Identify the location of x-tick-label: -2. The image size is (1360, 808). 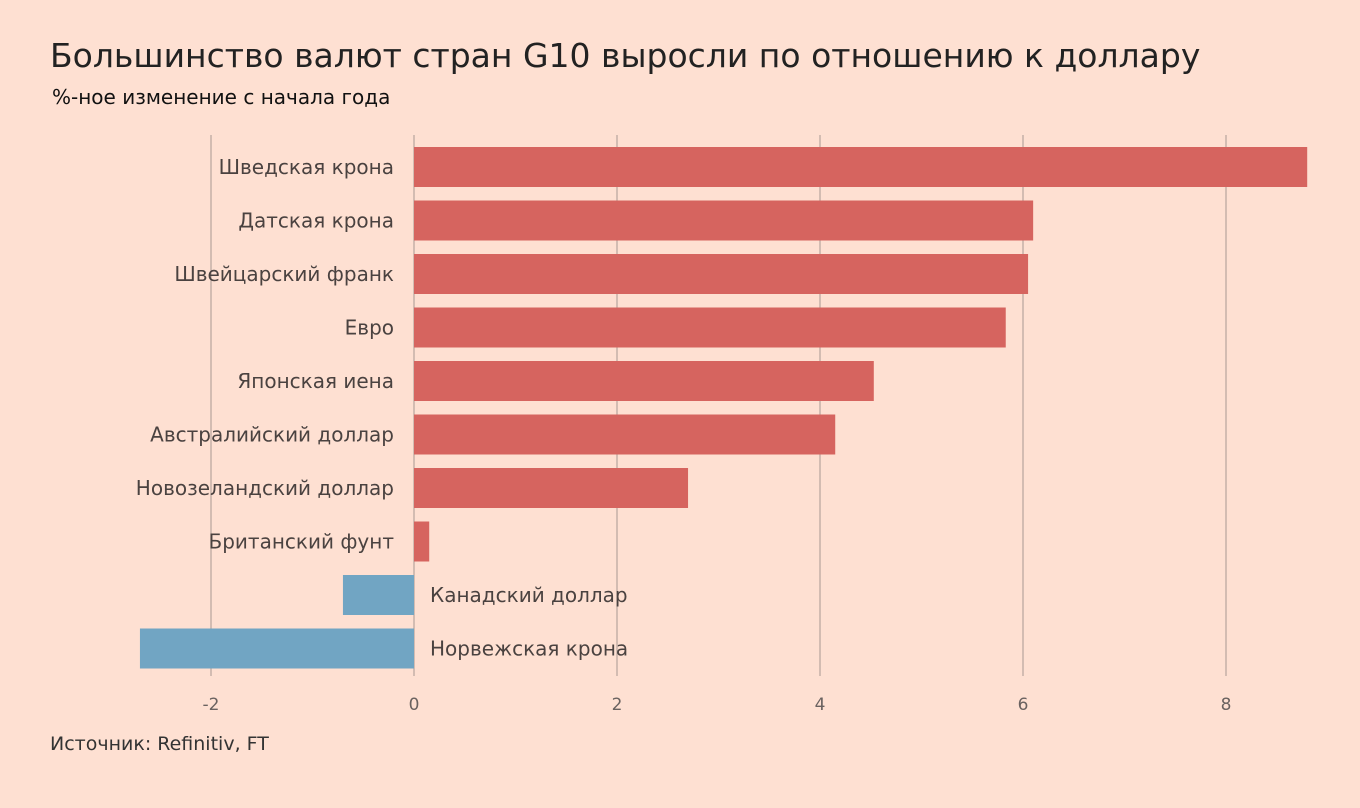
(211, 705).